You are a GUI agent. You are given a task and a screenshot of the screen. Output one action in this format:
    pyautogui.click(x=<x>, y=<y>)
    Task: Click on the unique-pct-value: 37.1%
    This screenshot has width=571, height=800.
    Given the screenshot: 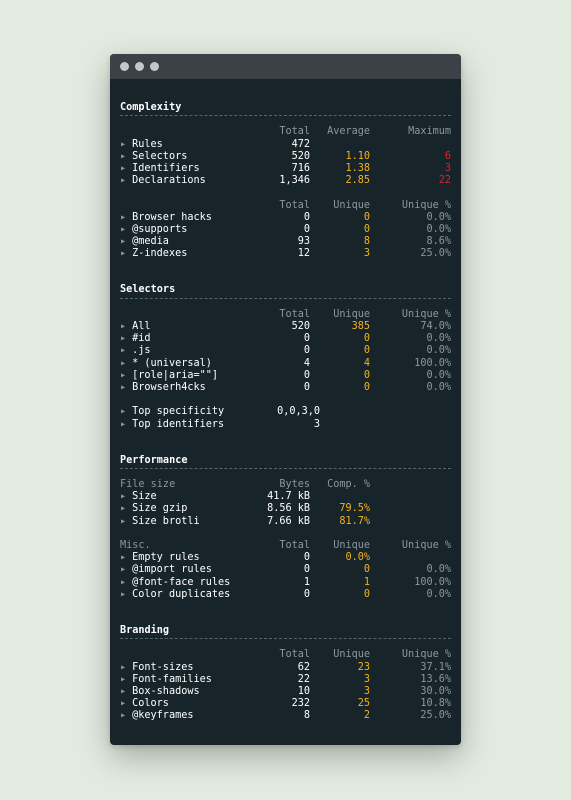 What is the action you would take?
    pyautogui.click(x=435, y=667)
    